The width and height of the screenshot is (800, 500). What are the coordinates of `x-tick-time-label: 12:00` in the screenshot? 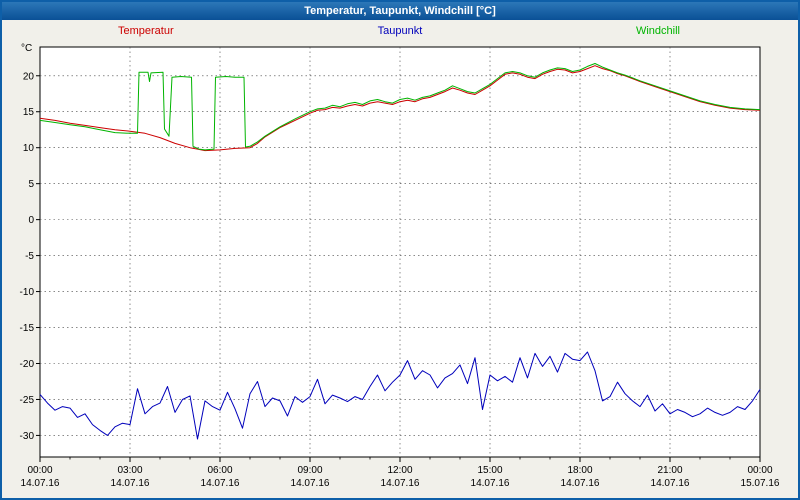 It's located at (399, 470).